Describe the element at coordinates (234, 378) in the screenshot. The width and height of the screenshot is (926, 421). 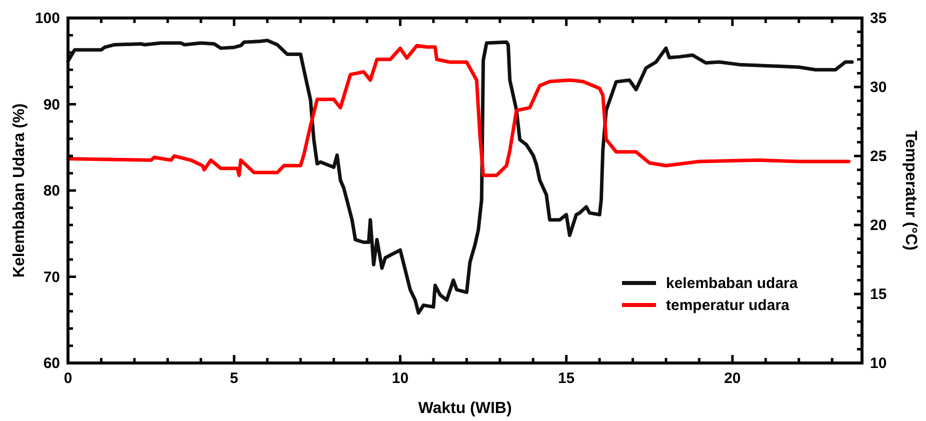
I see `x-tick-label: 5` at that location.